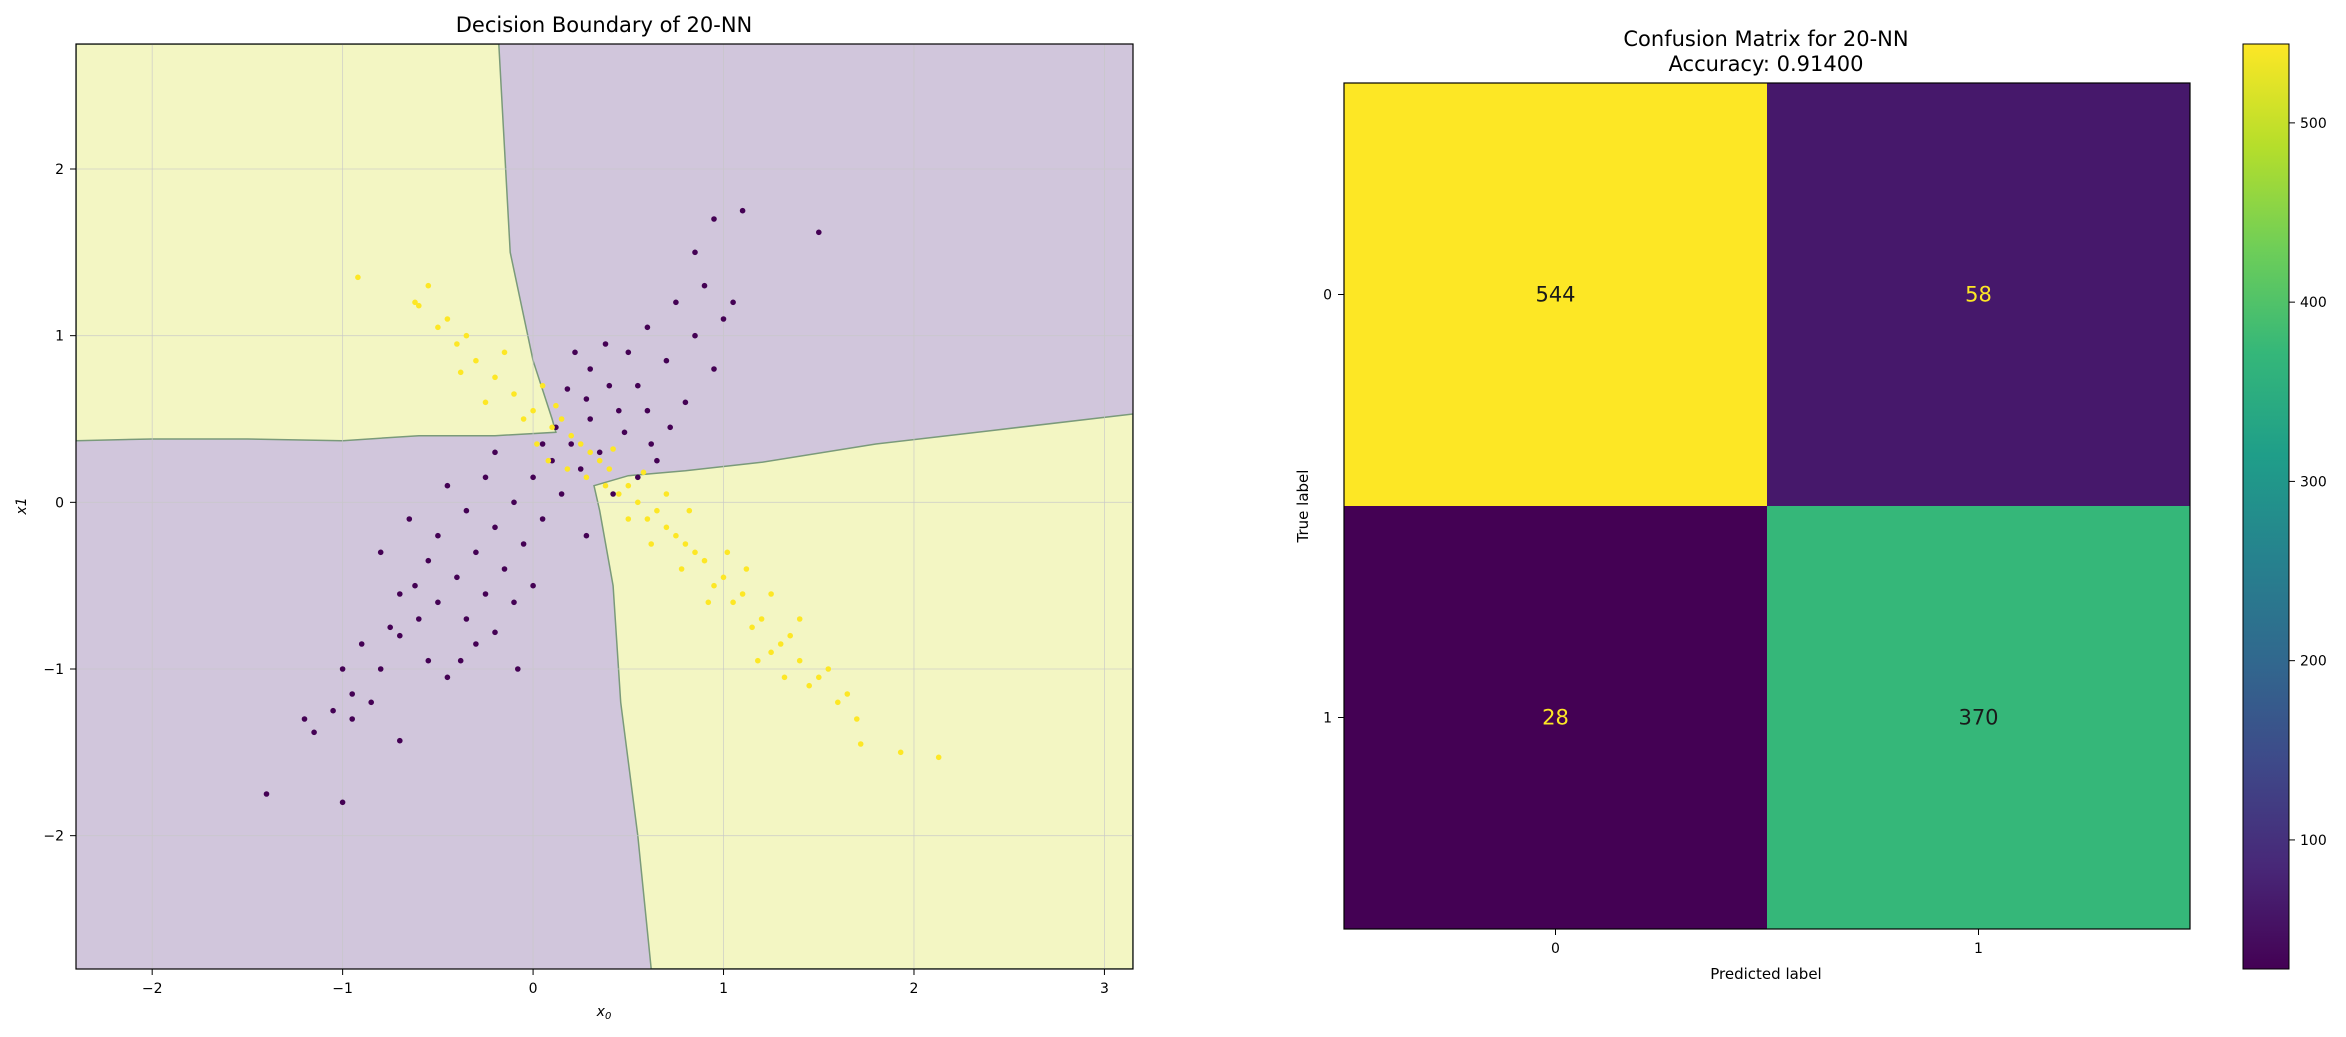  What do you see at coordinates (604, 1013) in the screenshot?
I see `x-axis-label: x0` at bounding box center [604, 1013].